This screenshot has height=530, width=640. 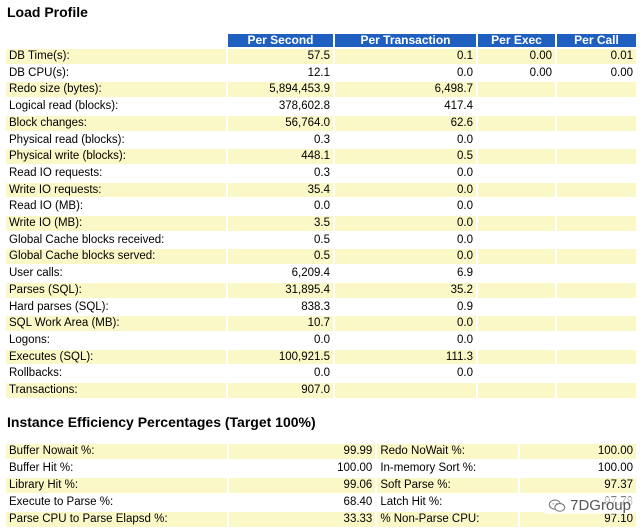 I want to click on per-transaction-value: 35.2, so click(x=405, y=290).